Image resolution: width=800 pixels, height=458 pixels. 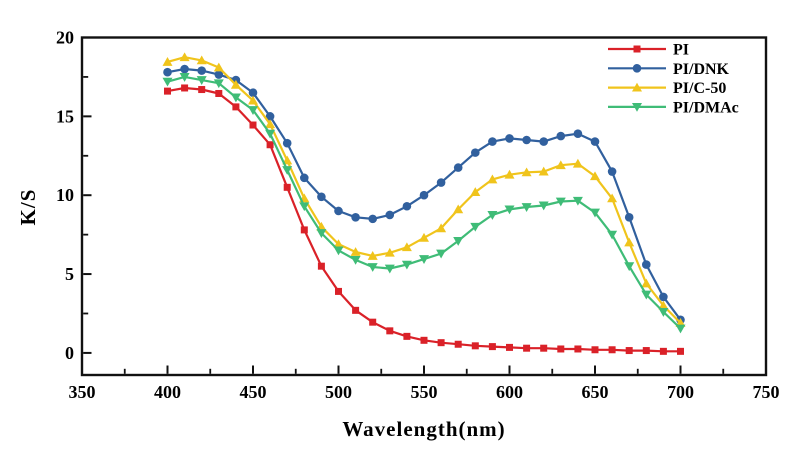 What do you see at coordinates (65, 195) in the screenshot?
I see `y-tick-label: 10` at bounding box center [65, 195].